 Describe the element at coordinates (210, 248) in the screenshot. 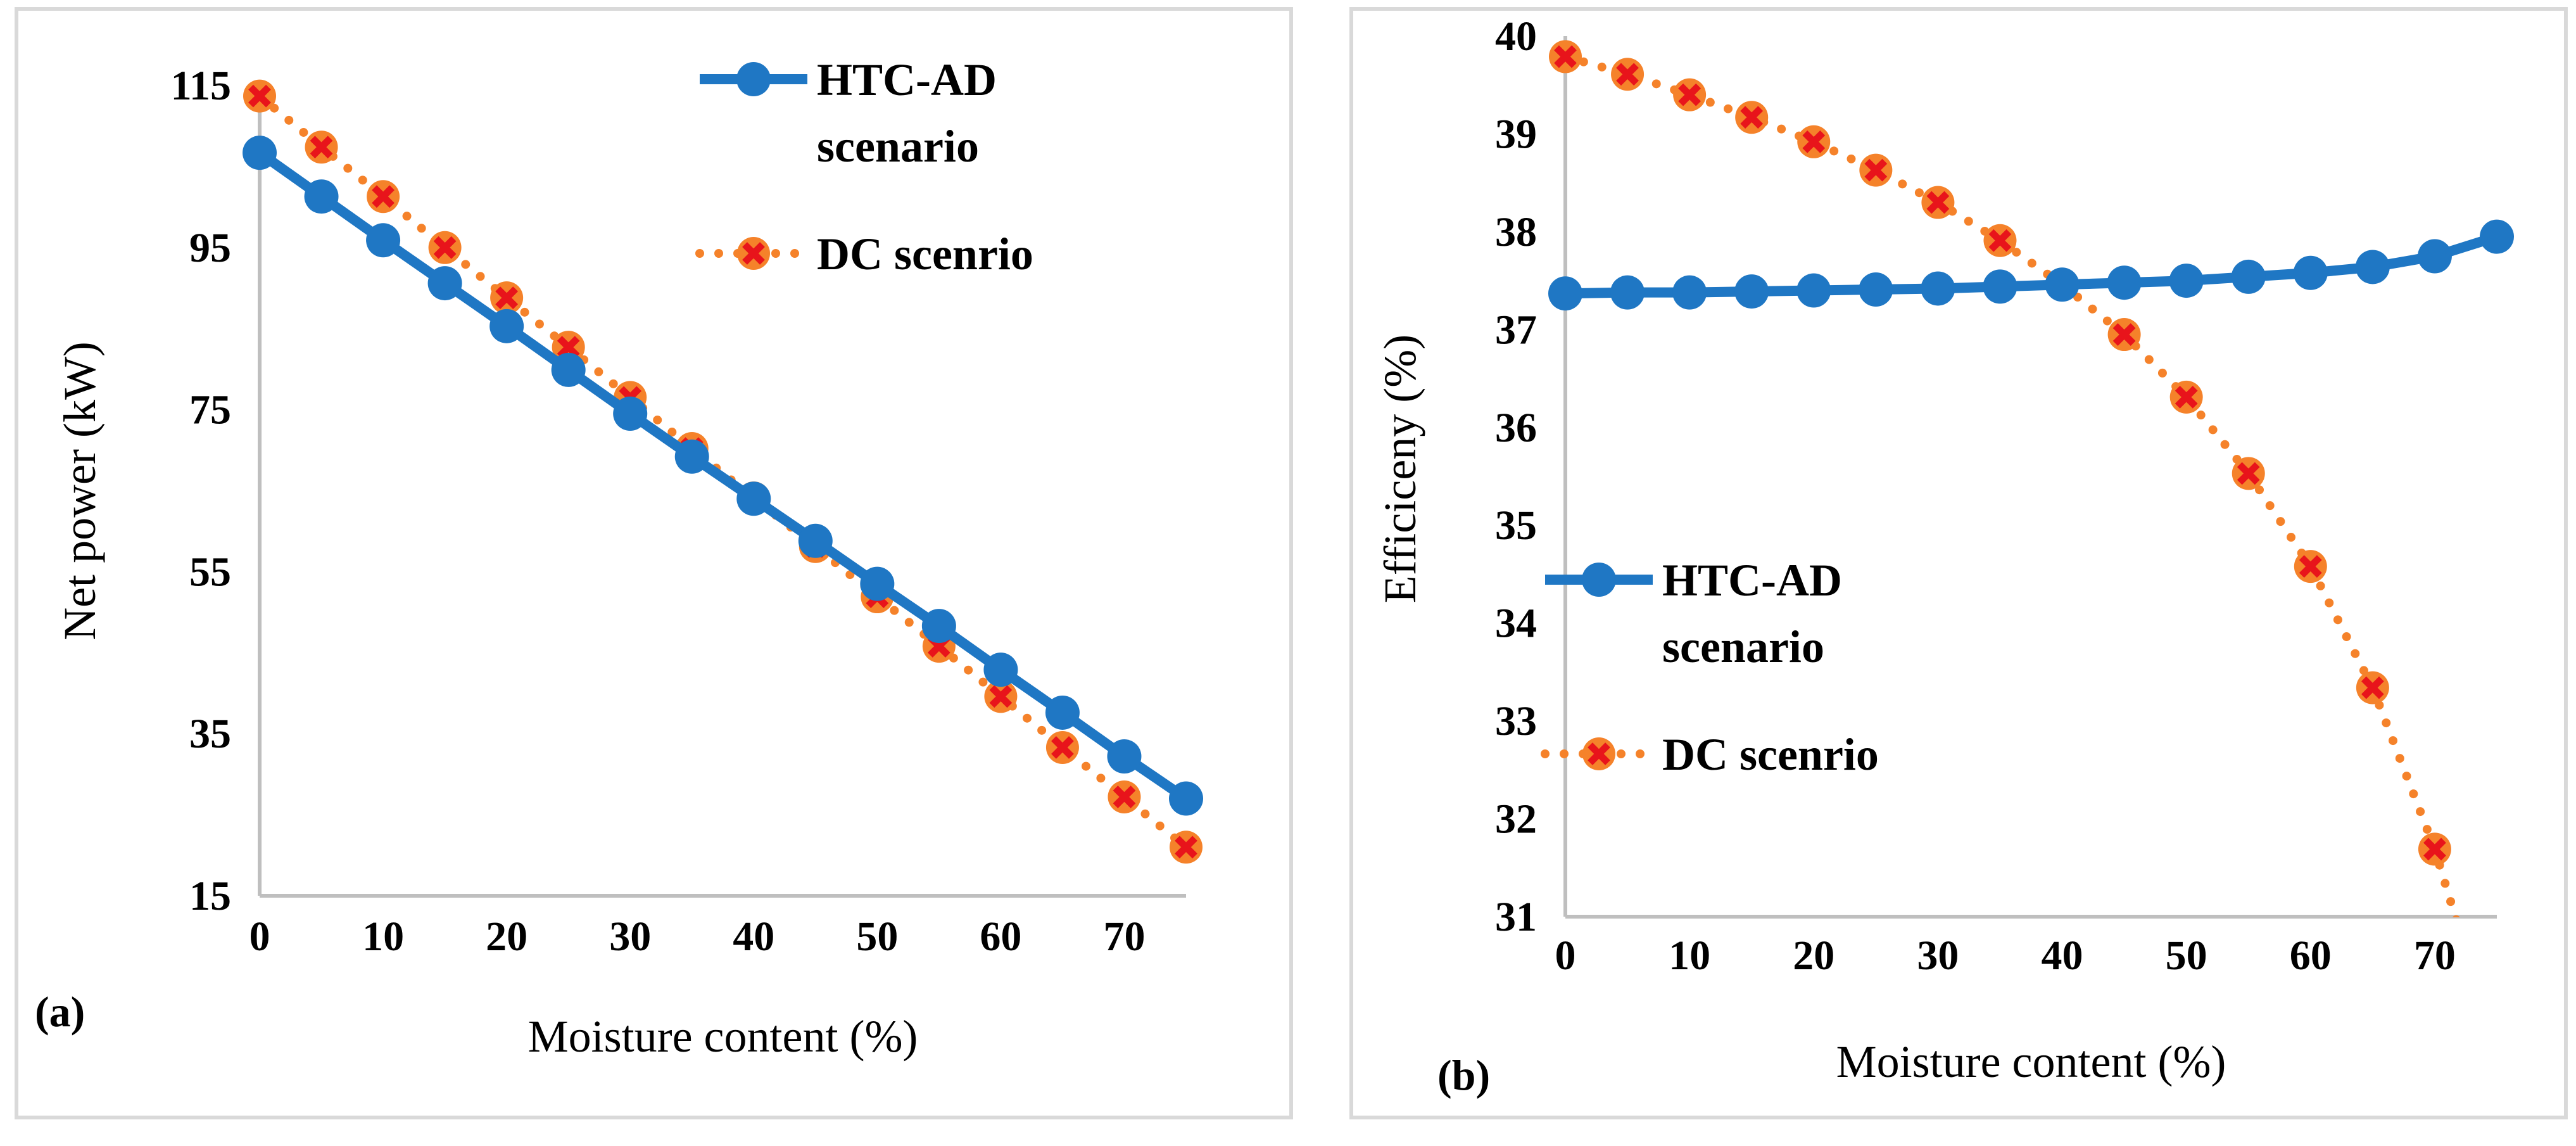

I see `y-tick-label: 95` at that location.